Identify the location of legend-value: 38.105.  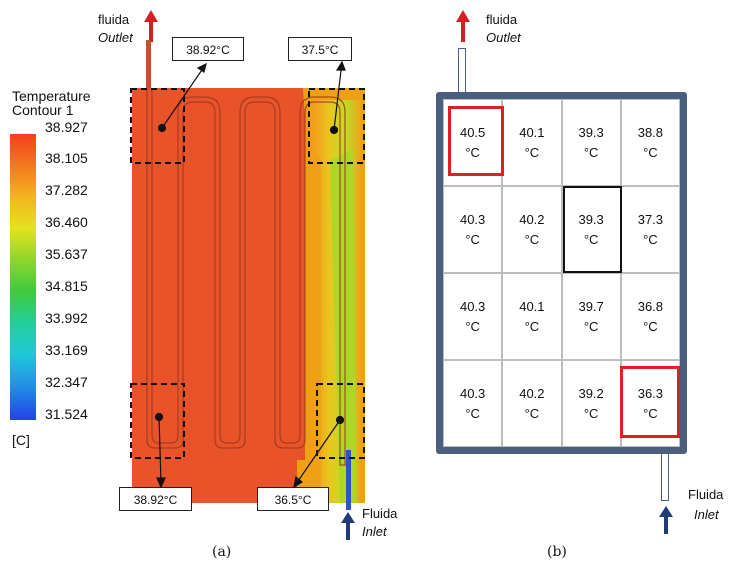
(66, 158).